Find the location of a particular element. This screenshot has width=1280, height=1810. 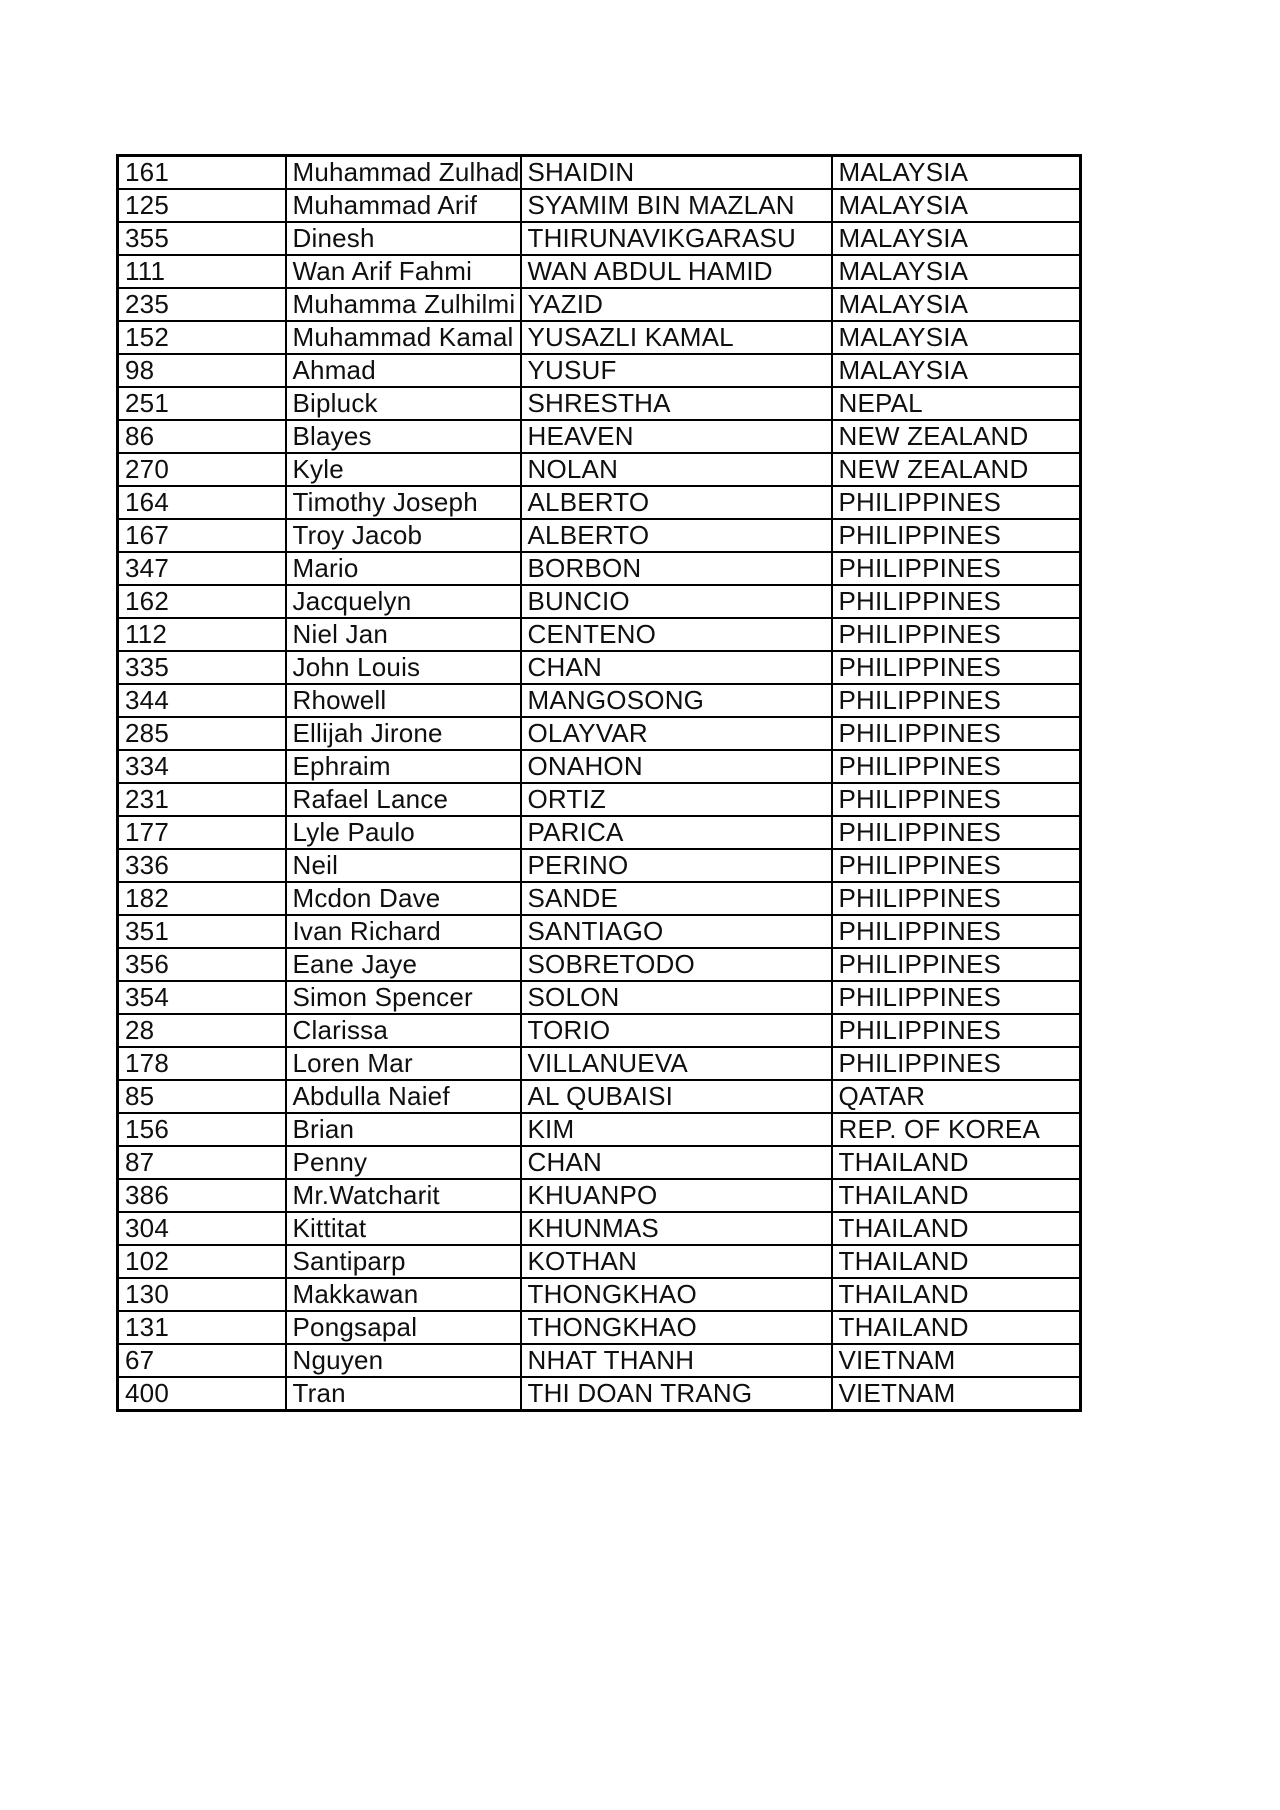

cell-first-name: Mario is located at coordinates (403, 568).